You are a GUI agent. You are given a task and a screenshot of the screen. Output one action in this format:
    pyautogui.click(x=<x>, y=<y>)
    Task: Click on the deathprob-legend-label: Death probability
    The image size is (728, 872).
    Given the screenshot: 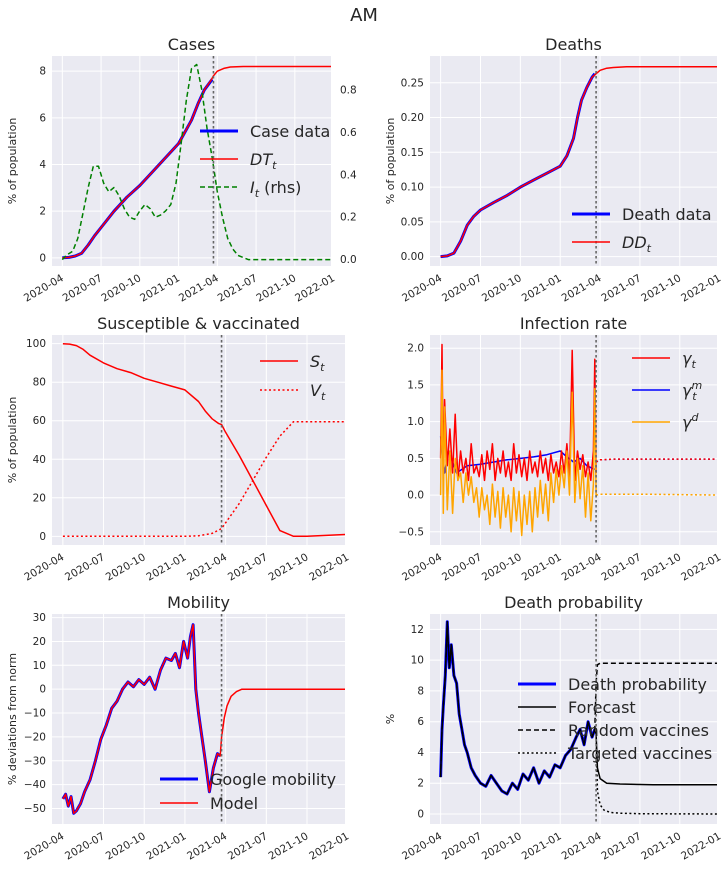 What is the action you would take?
    pyautogui.click(x=637, y=684)
    